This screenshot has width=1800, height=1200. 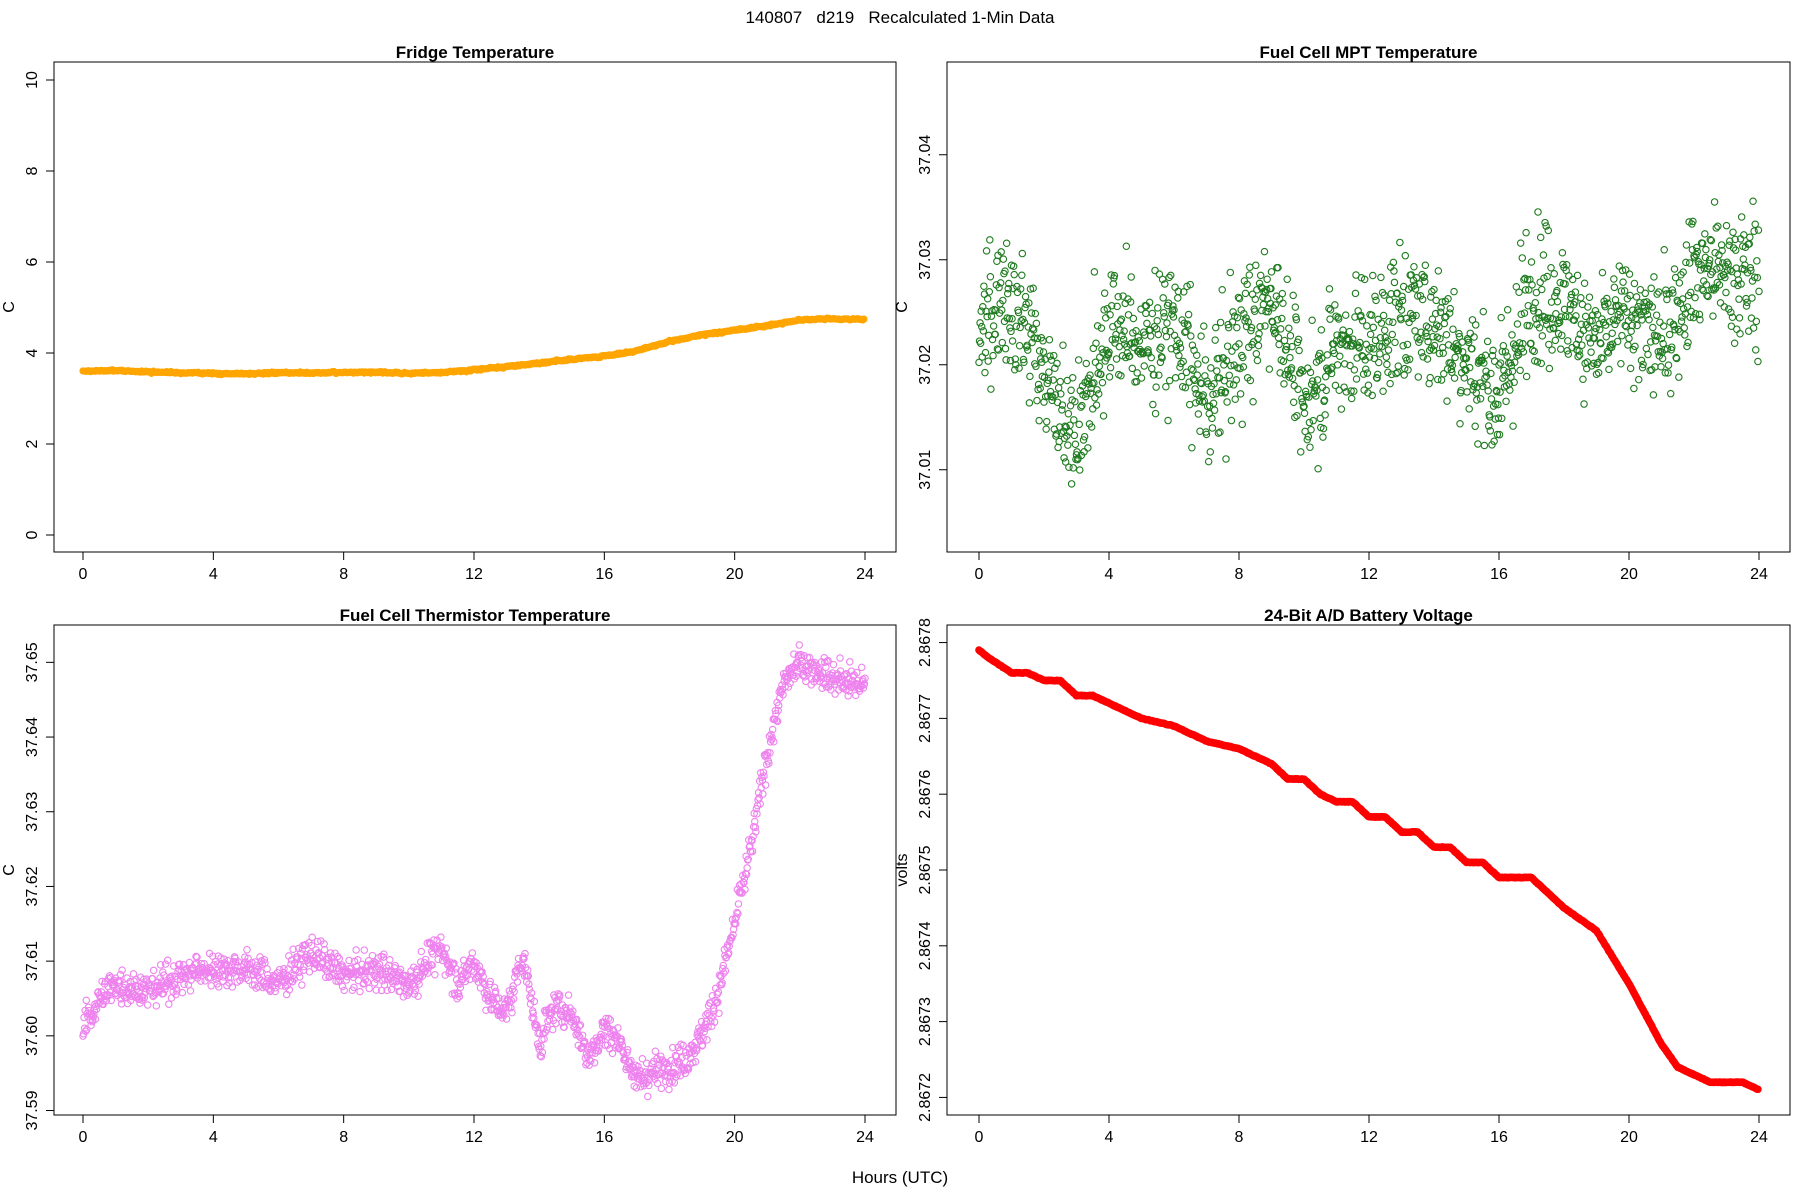 I want to click on y-tick-label: 2.8673, so click(x=925, y=1021).